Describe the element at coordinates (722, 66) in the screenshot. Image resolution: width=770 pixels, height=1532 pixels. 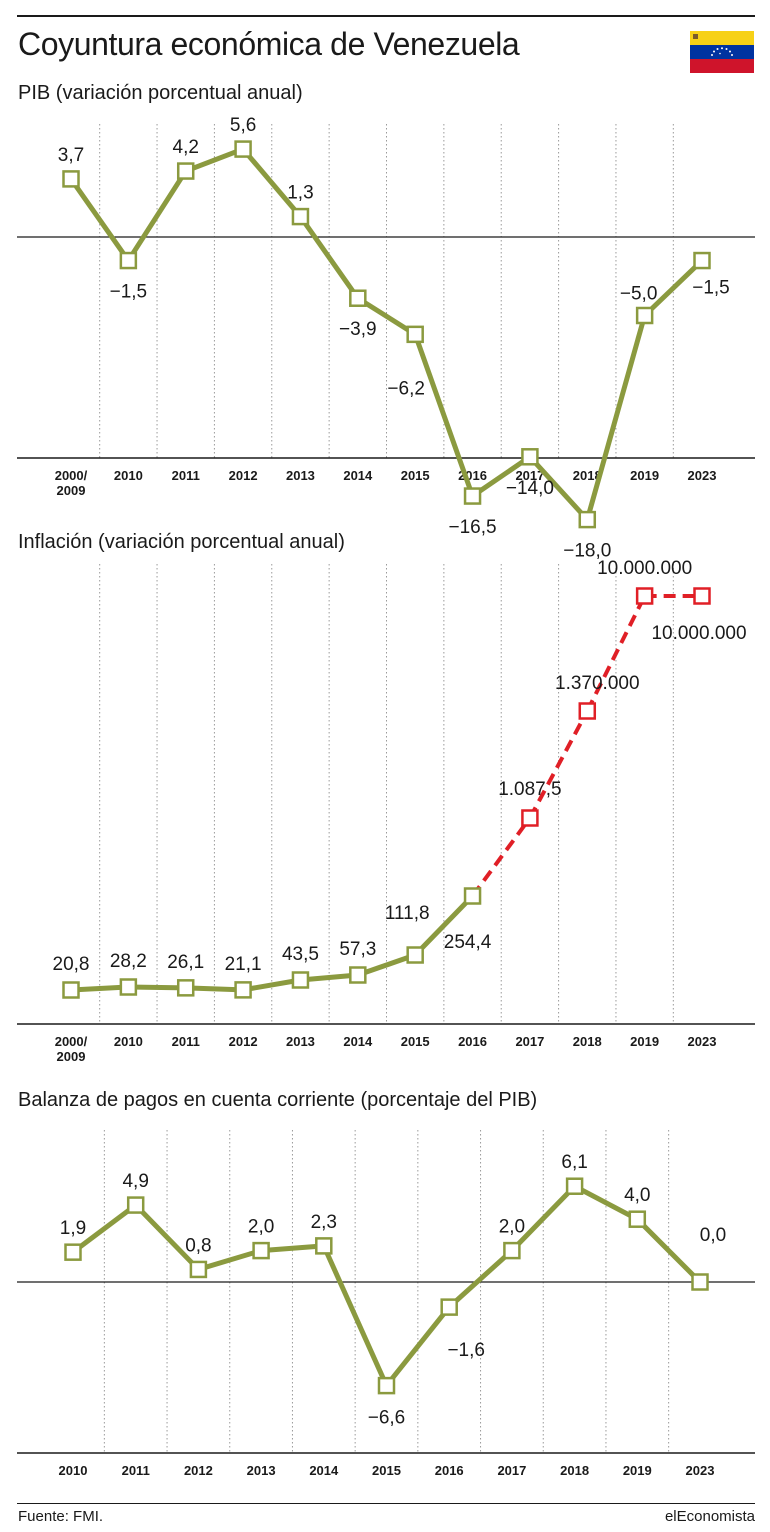
I see `flag-red-band` at that location.